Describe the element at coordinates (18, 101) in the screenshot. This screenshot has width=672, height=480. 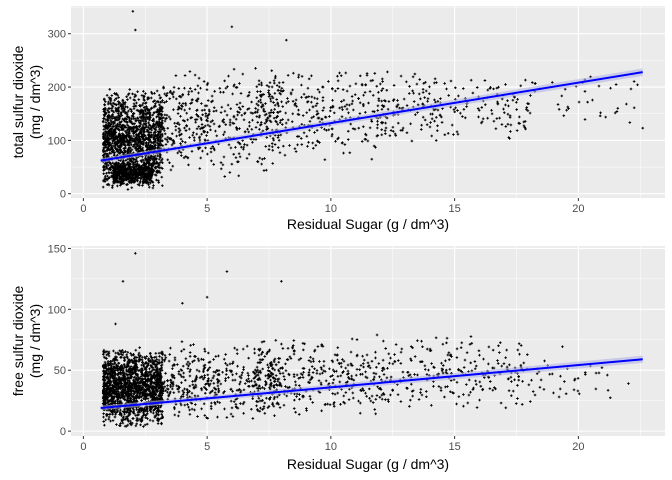
I see `y-axis-label-line1: total sulfur dioxide` at that location.